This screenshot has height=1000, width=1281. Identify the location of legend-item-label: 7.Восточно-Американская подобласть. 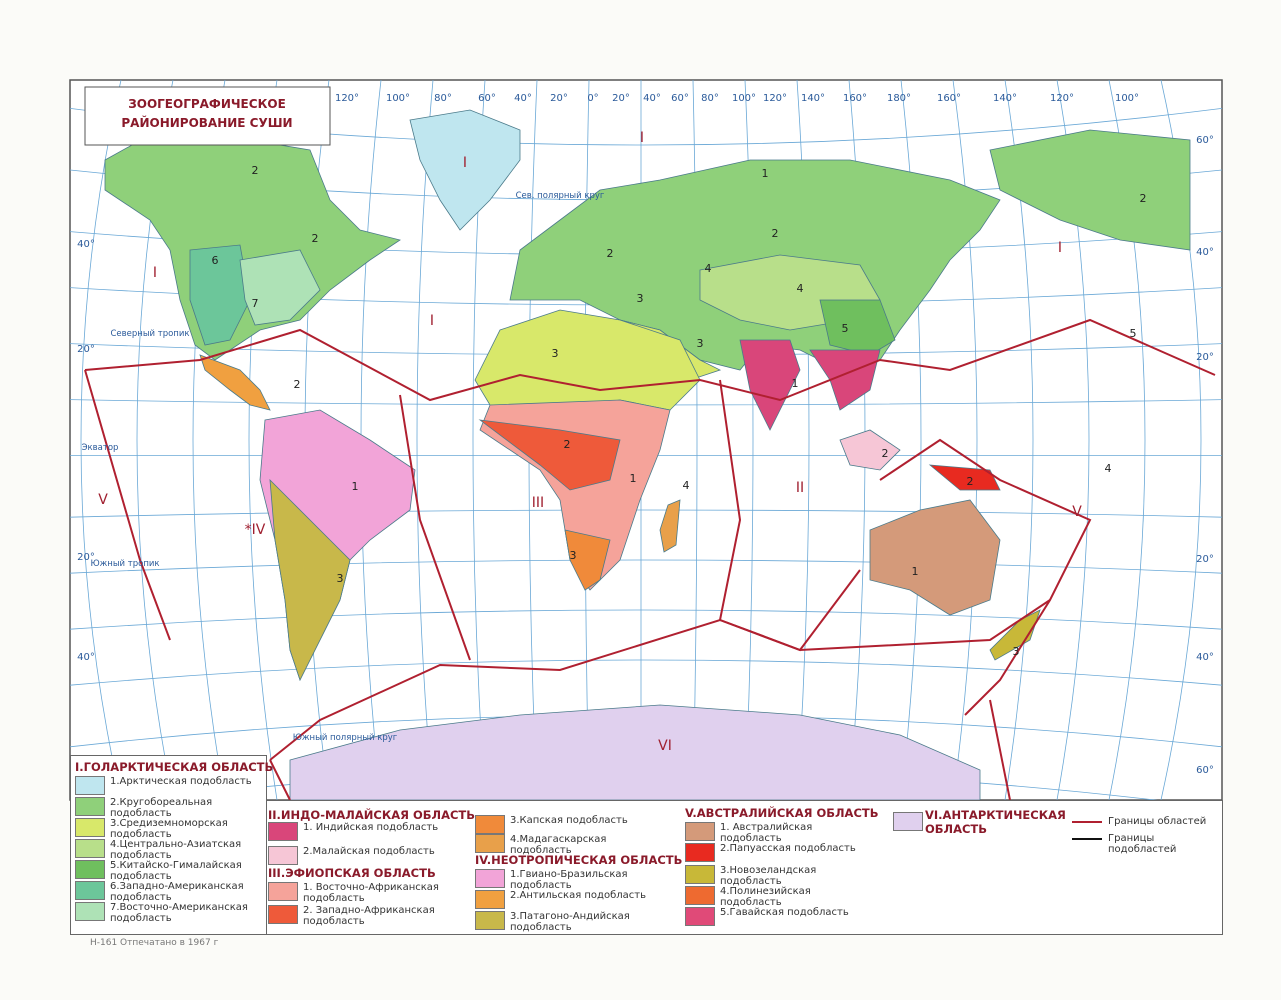
(179, 913).